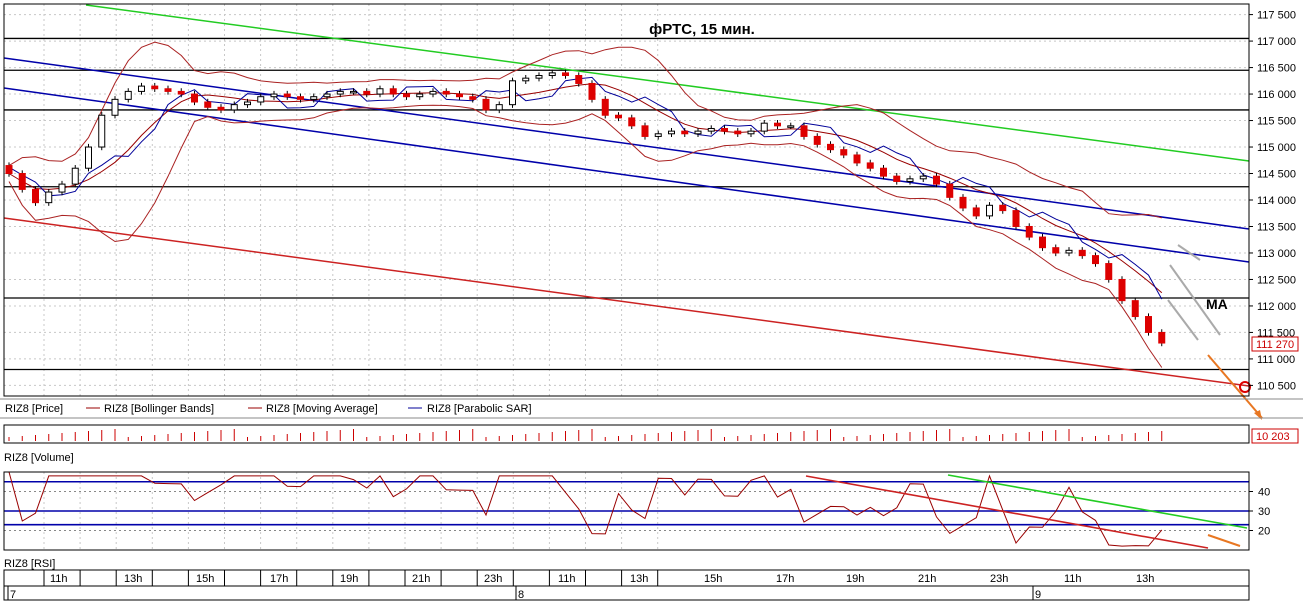 This screenshot has height=605, width=1303. Describe the element at coordinates (1276, 227) in the screenshot. I see `price-tick-label: 113 500` at that location.